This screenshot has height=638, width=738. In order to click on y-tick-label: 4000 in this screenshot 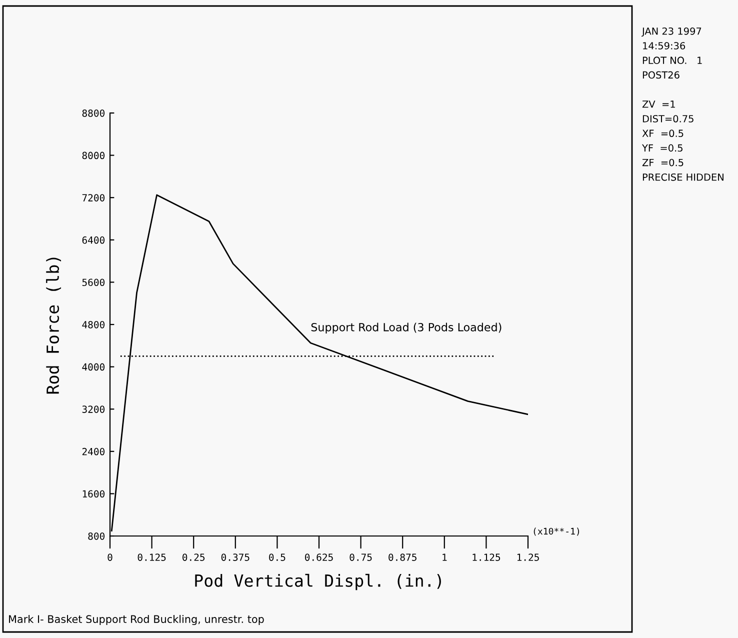, I will do `click(93, 367)`.